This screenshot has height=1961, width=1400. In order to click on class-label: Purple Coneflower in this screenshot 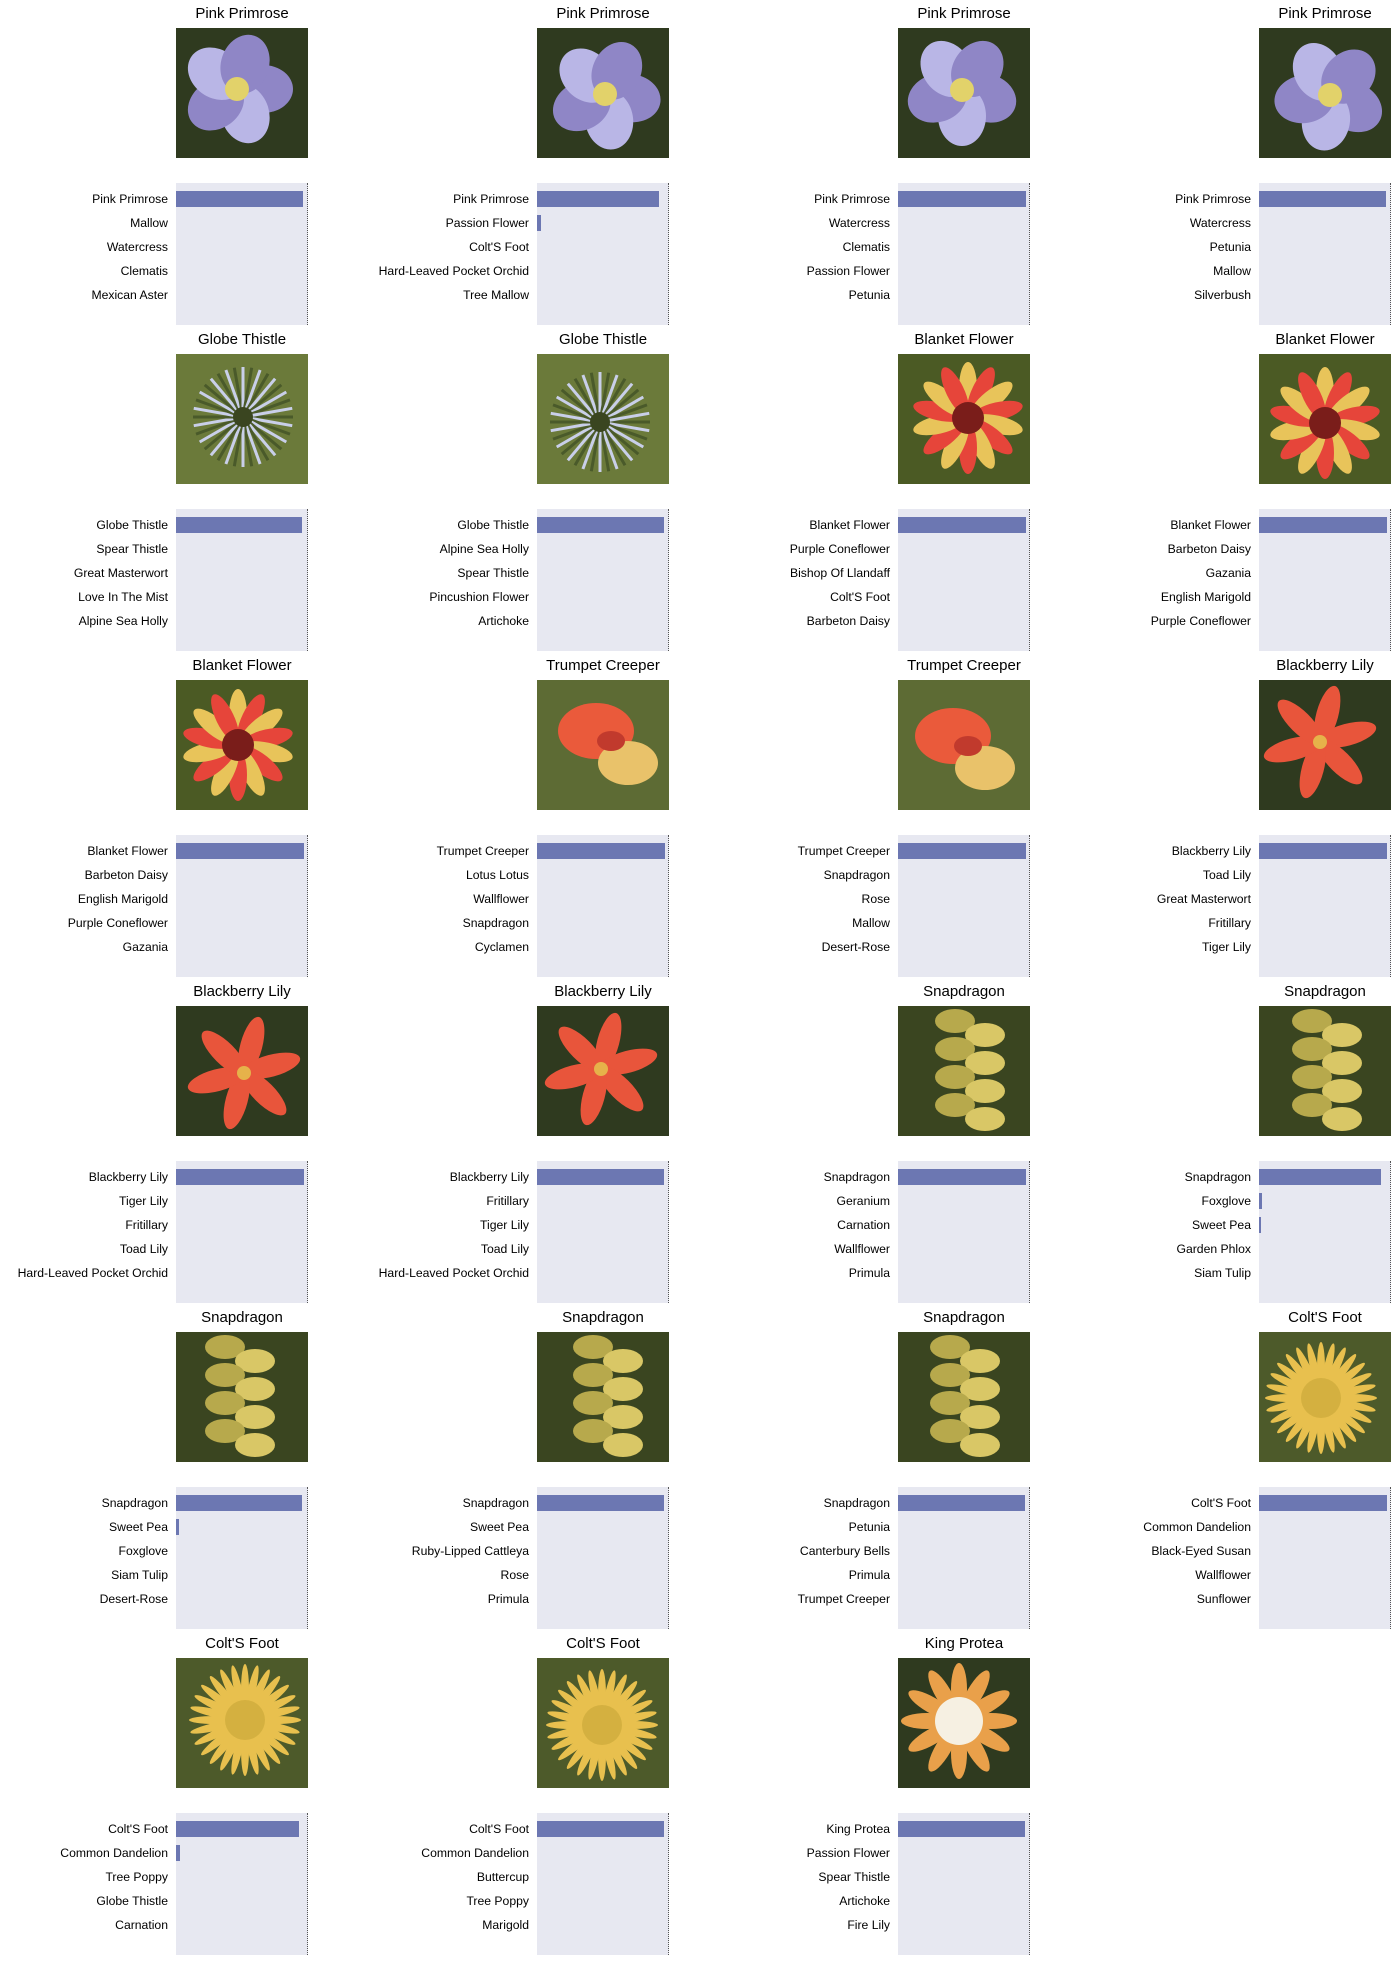, I will do `click(117, 923)`.